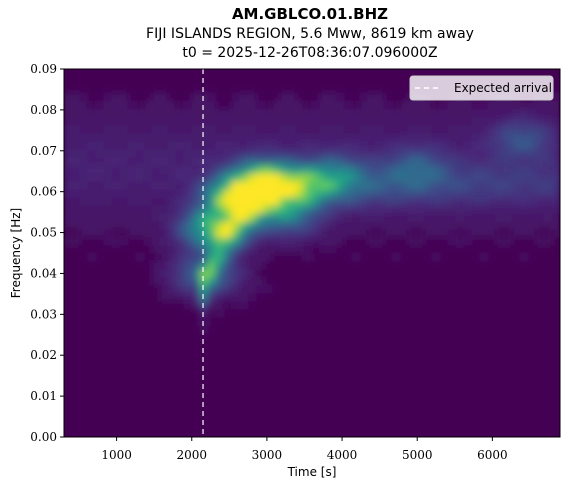  Describe the element at coordinates (312, 472) in the screenshot. I see `x-axis-label: Time [s]` at that location.